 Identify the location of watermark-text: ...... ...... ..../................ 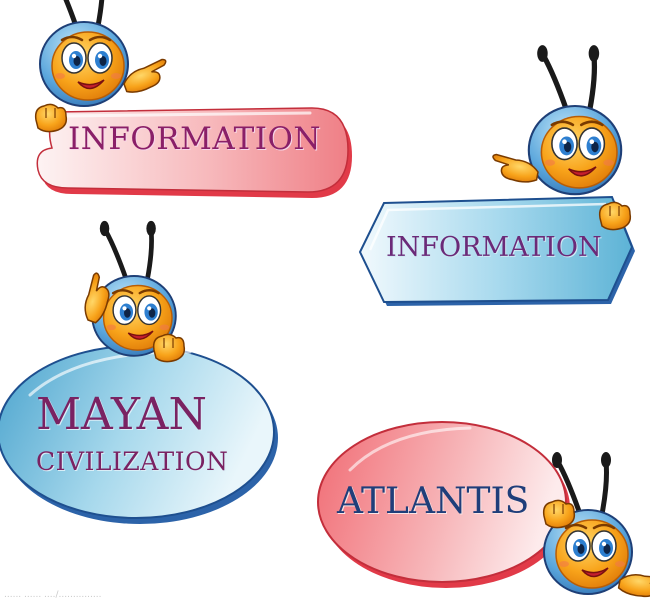
(53, 595).